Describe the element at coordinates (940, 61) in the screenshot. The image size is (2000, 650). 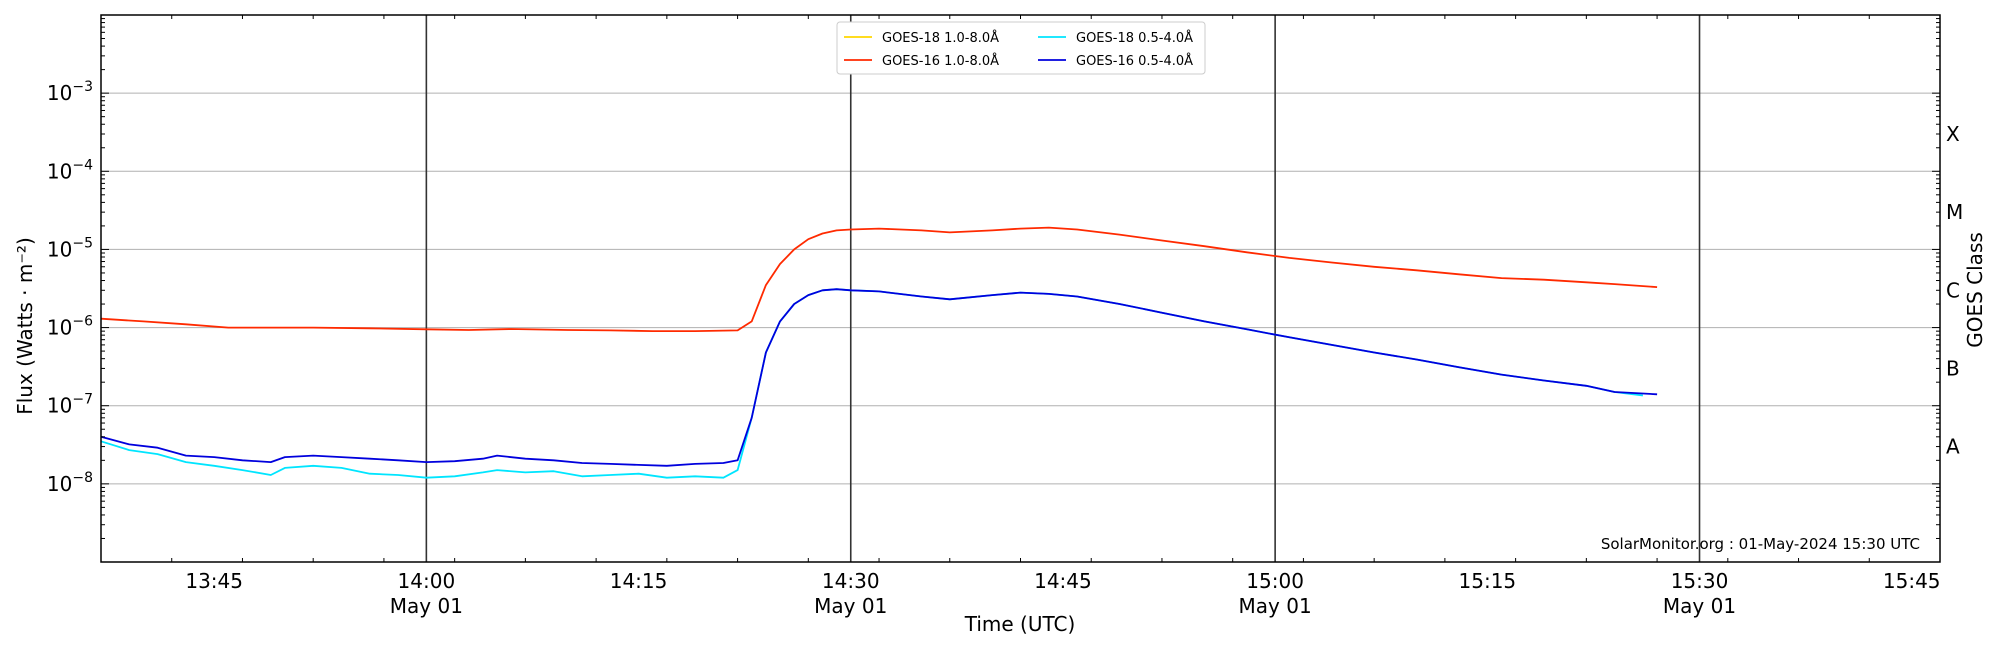
I see `legend-label: GOES-16 1.0-8.0Å` at that location.